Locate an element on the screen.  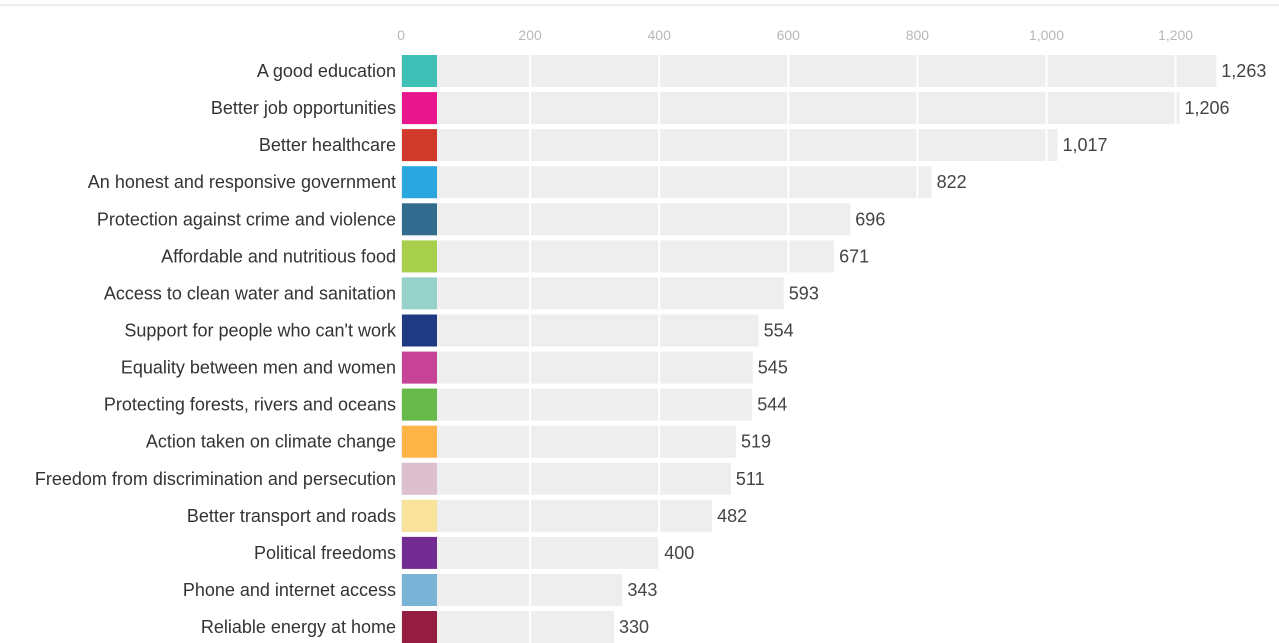
category-label: Better job opportunities is located at coordinates (303, 108).